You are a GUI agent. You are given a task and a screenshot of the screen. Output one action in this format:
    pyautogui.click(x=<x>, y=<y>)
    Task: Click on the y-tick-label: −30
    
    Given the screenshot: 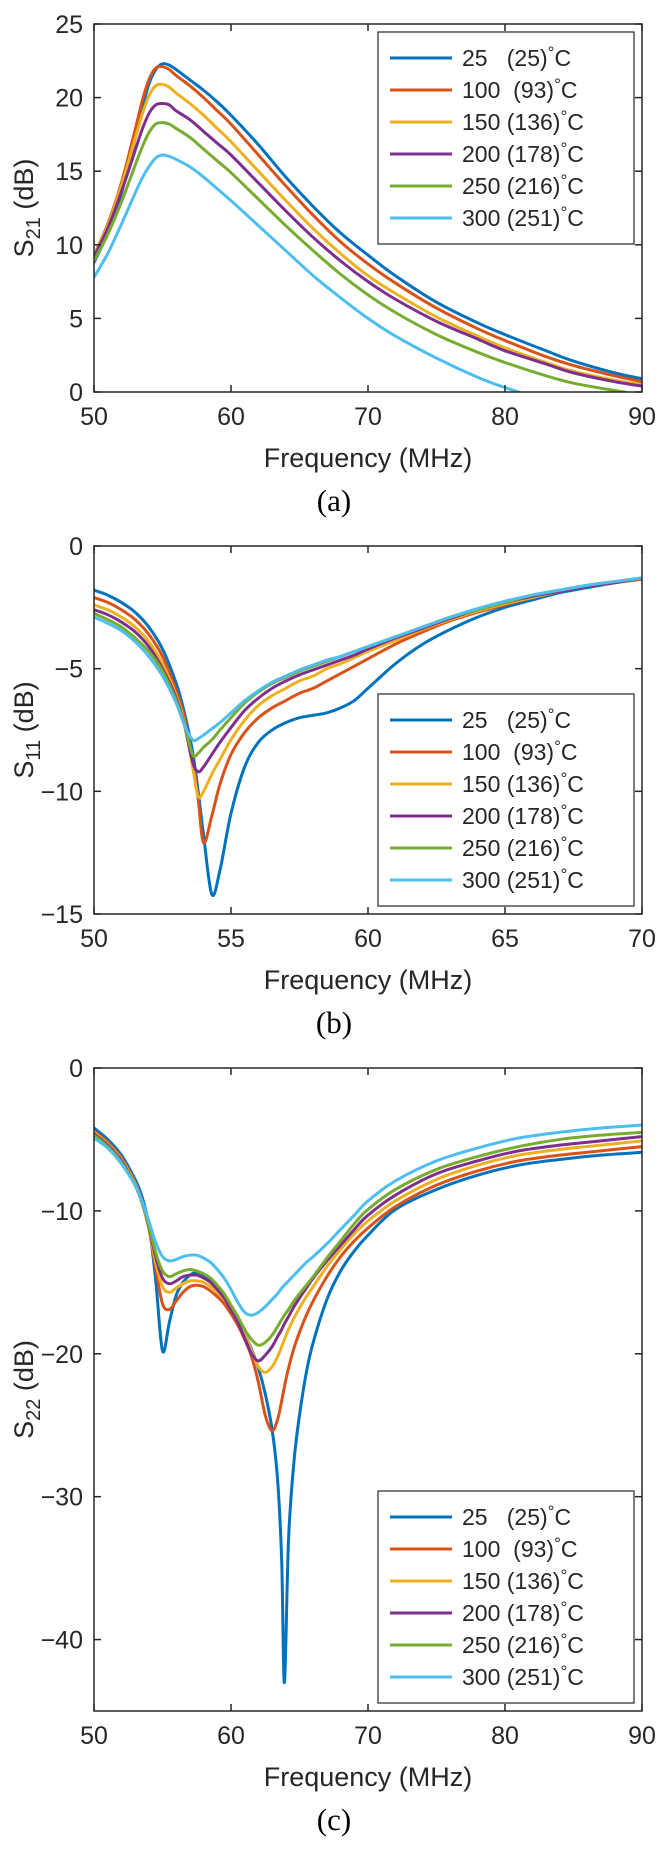 What is the action you would take?
    pyautogui.click(x=62, y=1498)
    